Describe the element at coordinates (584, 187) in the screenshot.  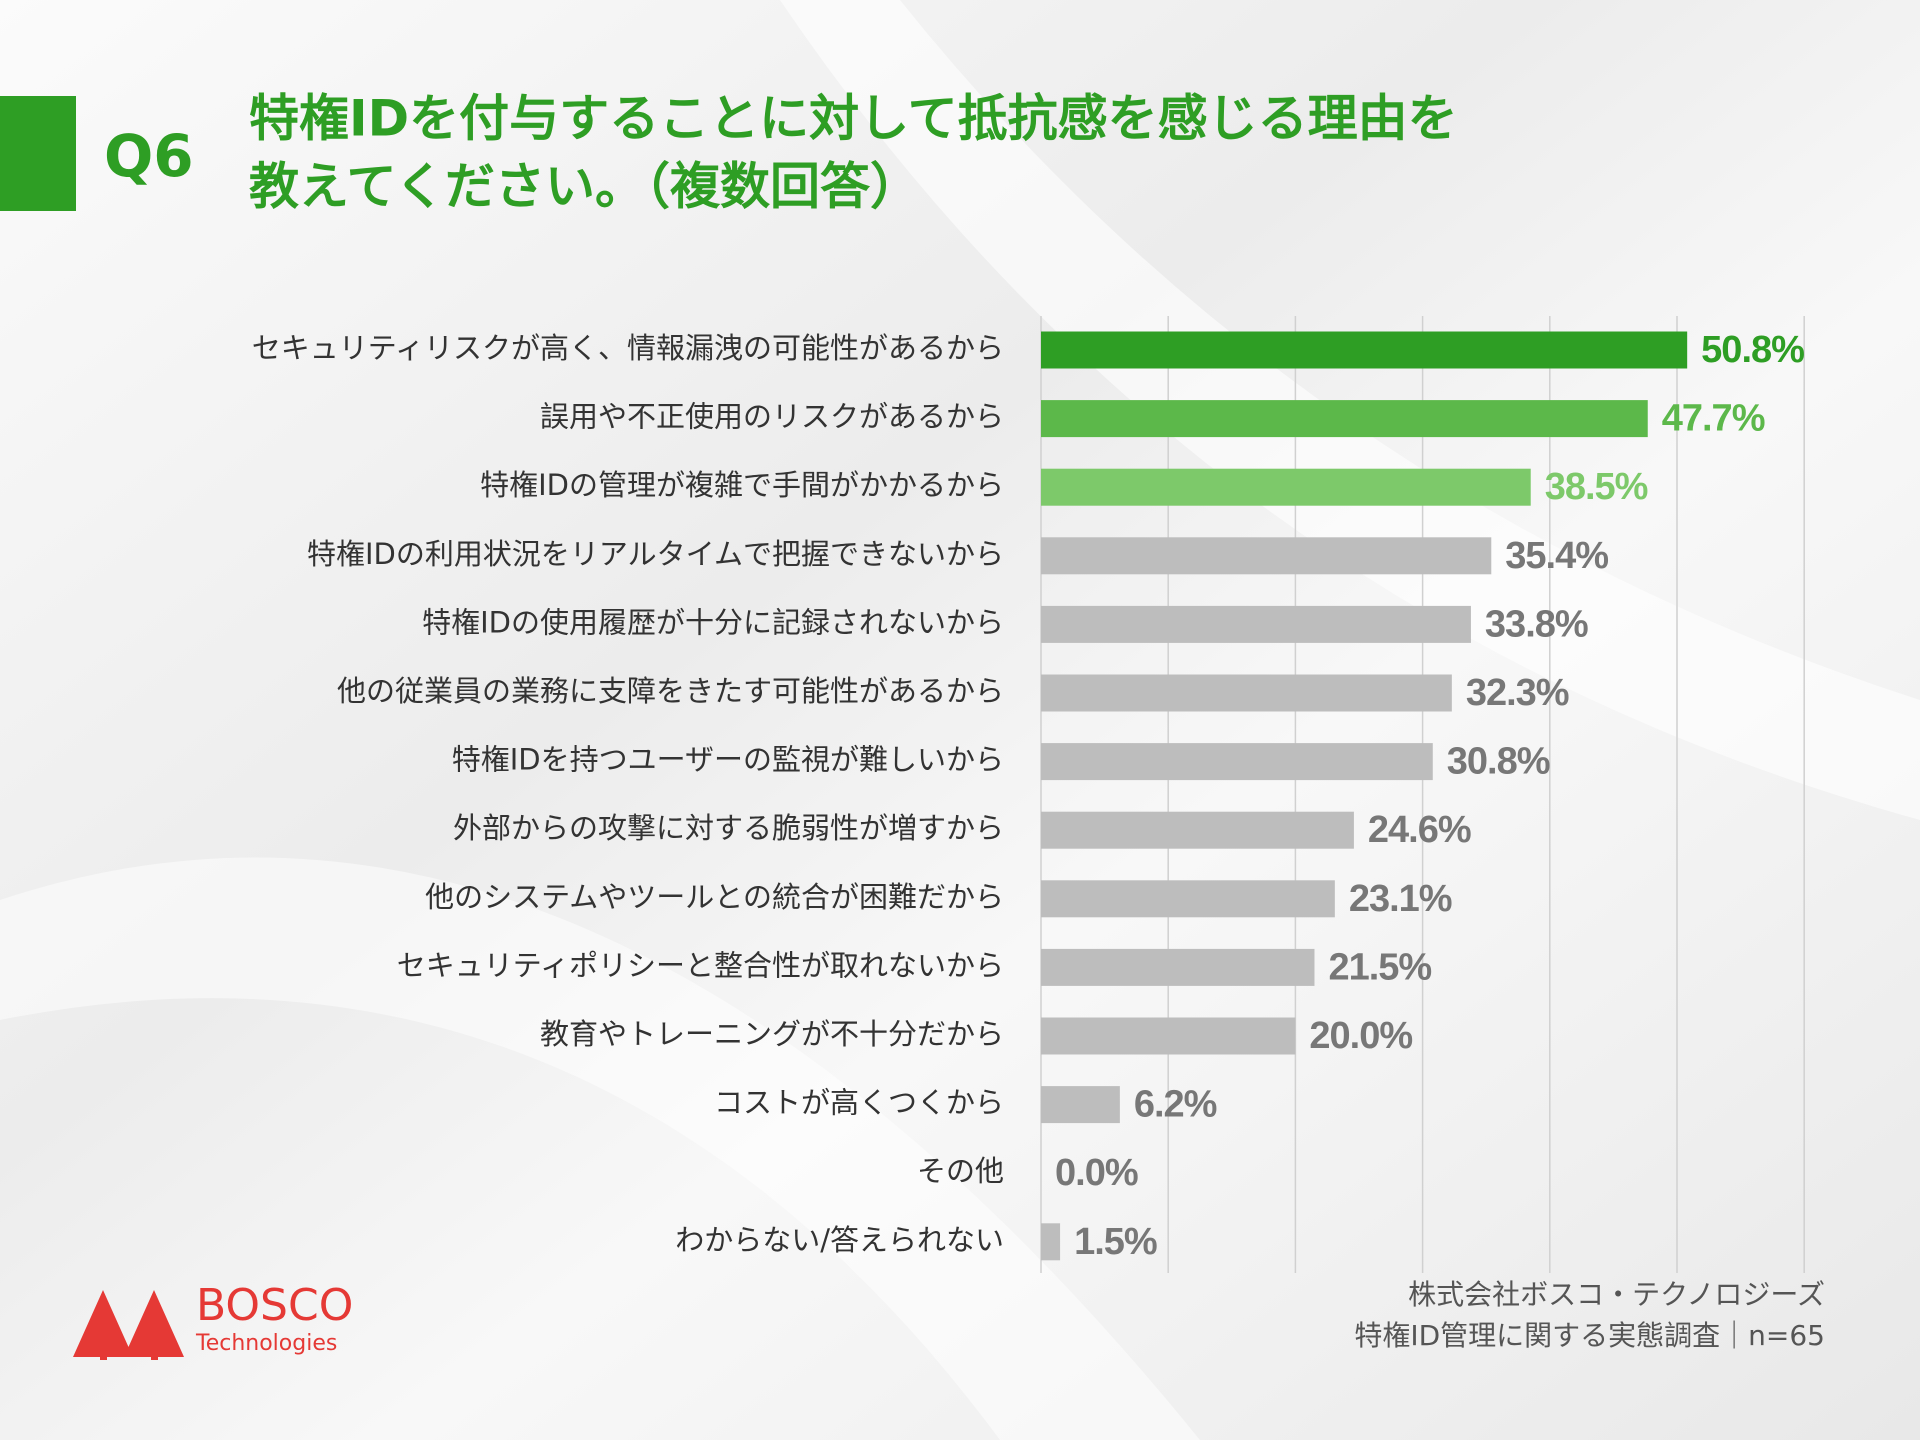
I see `chart-title: 教えてください。（複数回答）` at that location.